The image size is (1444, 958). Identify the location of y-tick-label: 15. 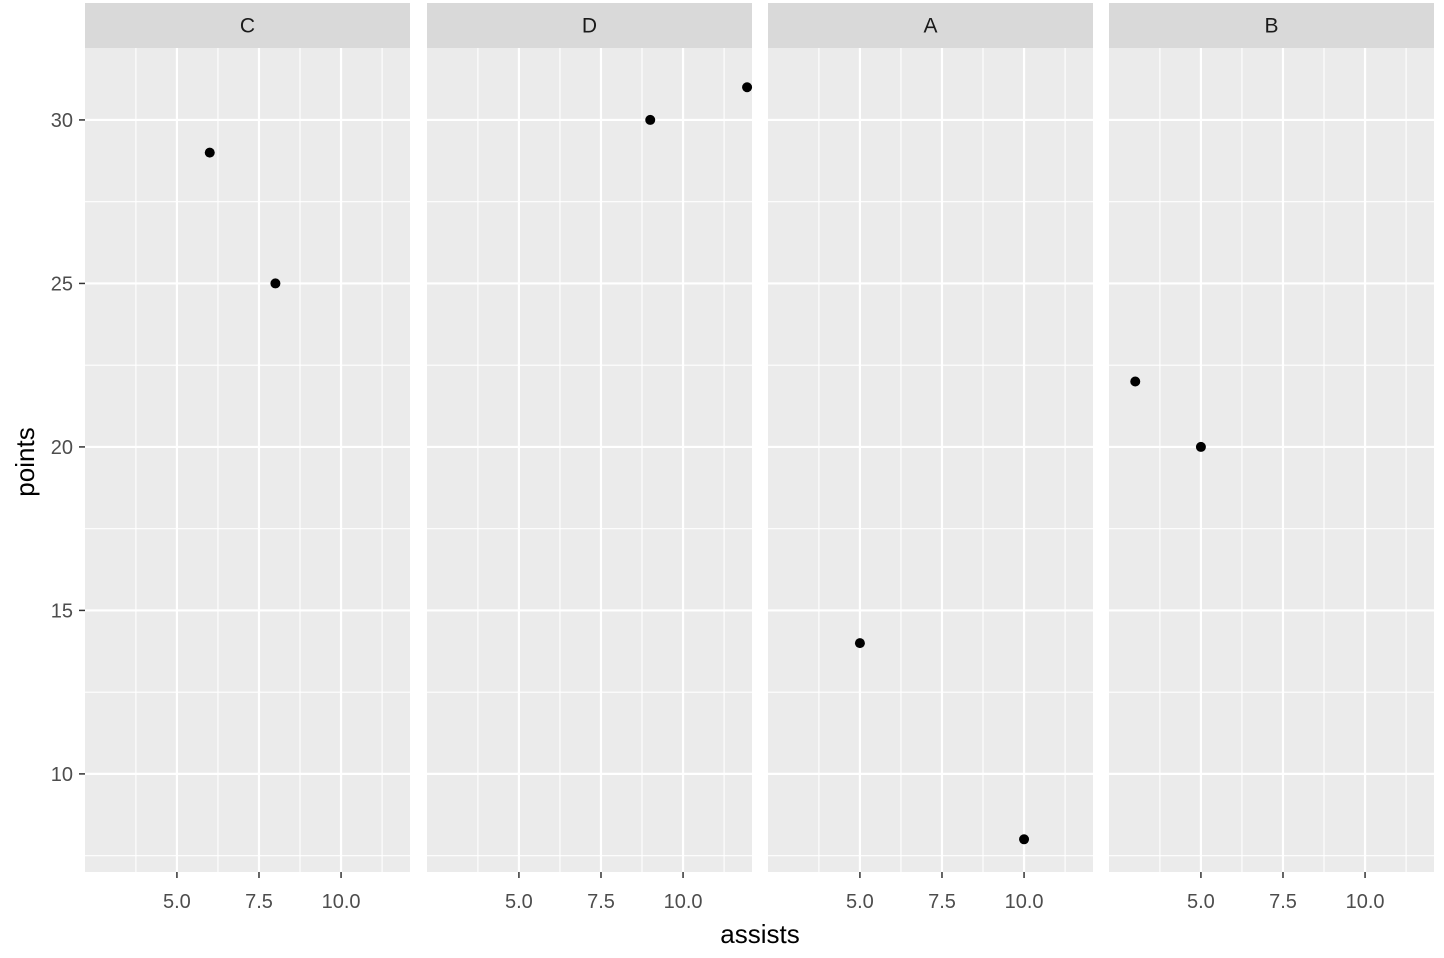
(62, 611).